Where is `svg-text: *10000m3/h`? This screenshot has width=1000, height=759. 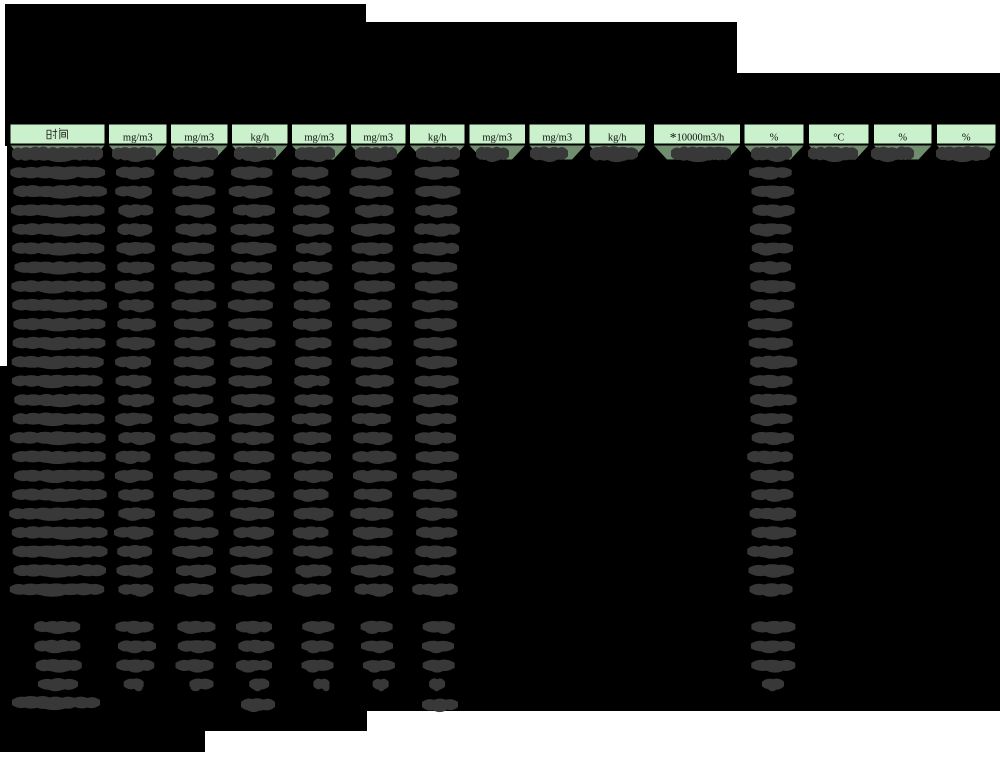
svg-text: *10000m3/h is located at coordinates (697, 137).